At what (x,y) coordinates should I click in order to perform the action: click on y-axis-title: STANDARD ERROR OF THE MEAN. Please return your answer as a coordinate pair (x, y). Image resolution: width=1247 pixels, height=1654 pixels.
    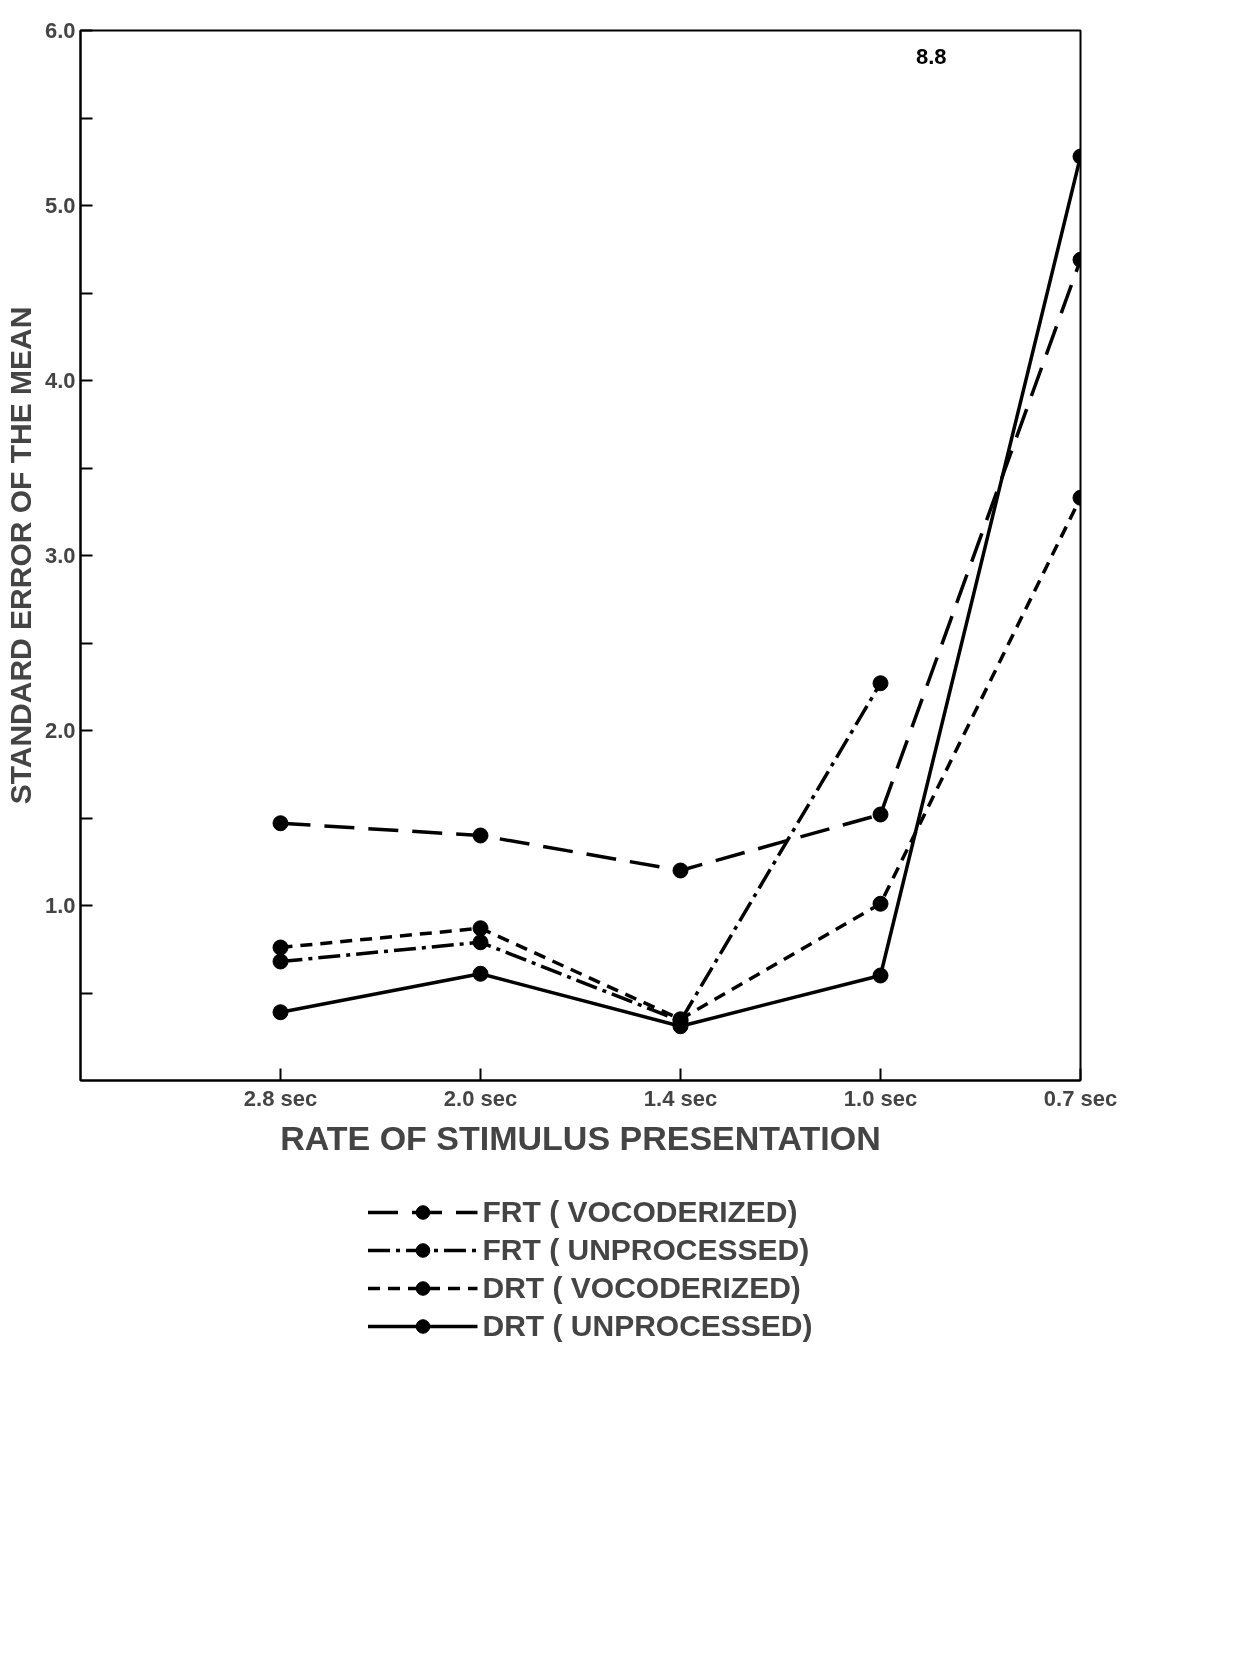
    Looking at the image, I should click on (20, 555).